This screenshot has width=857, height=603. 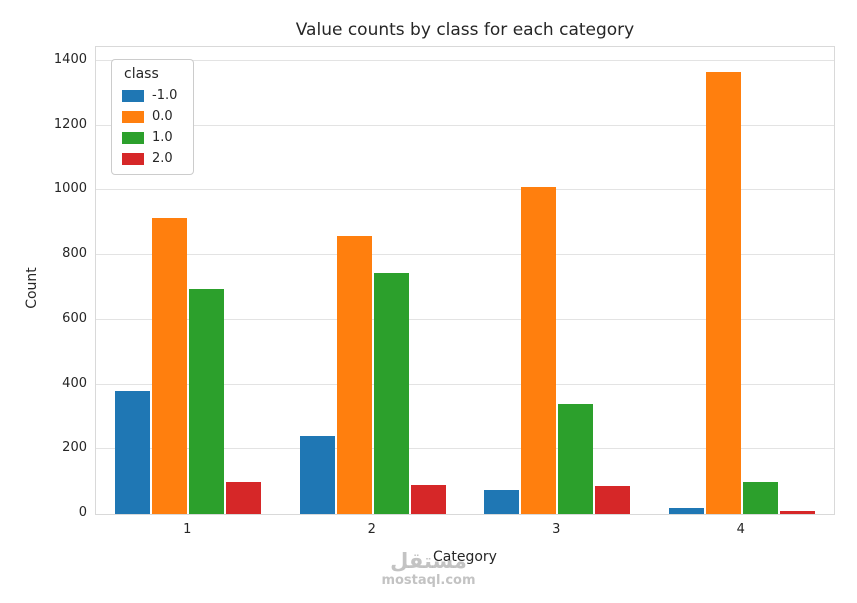 What do you see at coordinates (43, 283) in the screenshot?
I see `y-axis-ticks: 0 200 400 600 800 1000 1200 1400` at bounding box center [43, 283].